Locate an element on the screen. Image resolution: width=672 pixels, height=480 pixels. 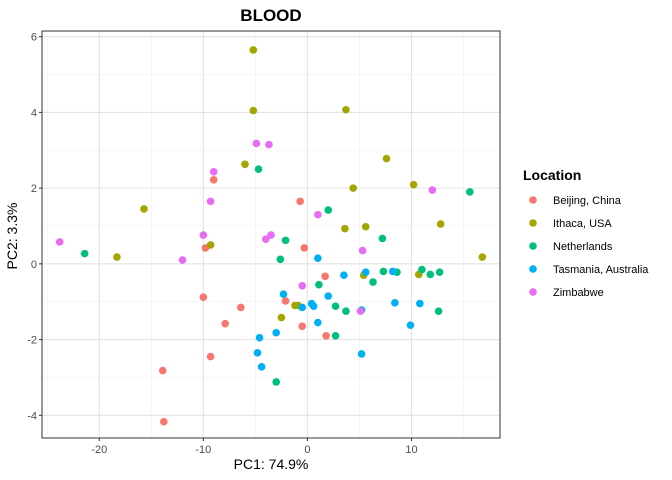
legend-label: Netherlands is located at coordinates (583, 247).